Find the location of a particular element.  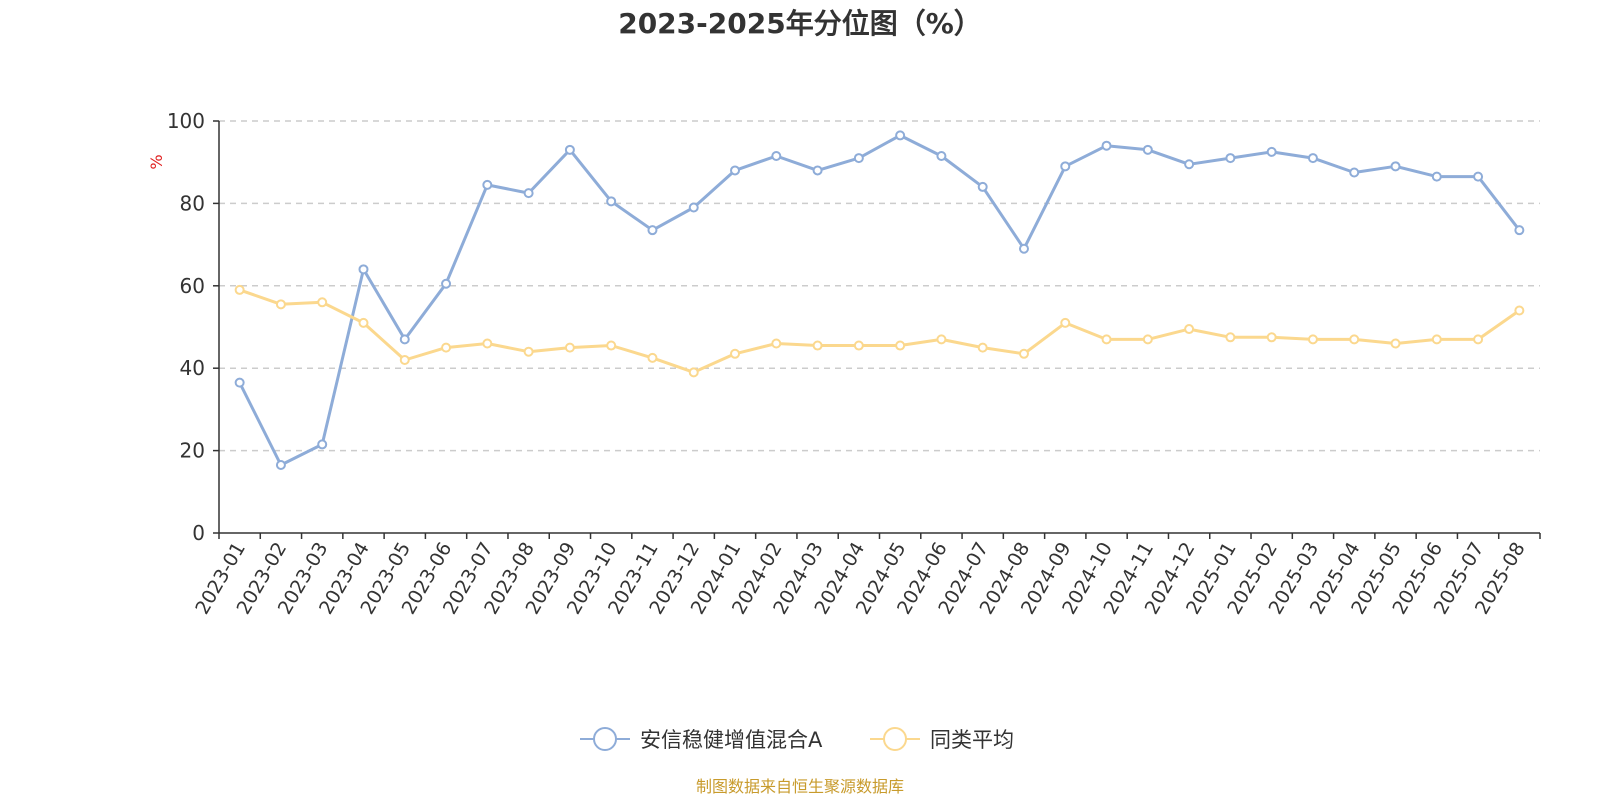

source-note: 制图数据来自恒生聚源数据库 is located at coordinates (800, 786).